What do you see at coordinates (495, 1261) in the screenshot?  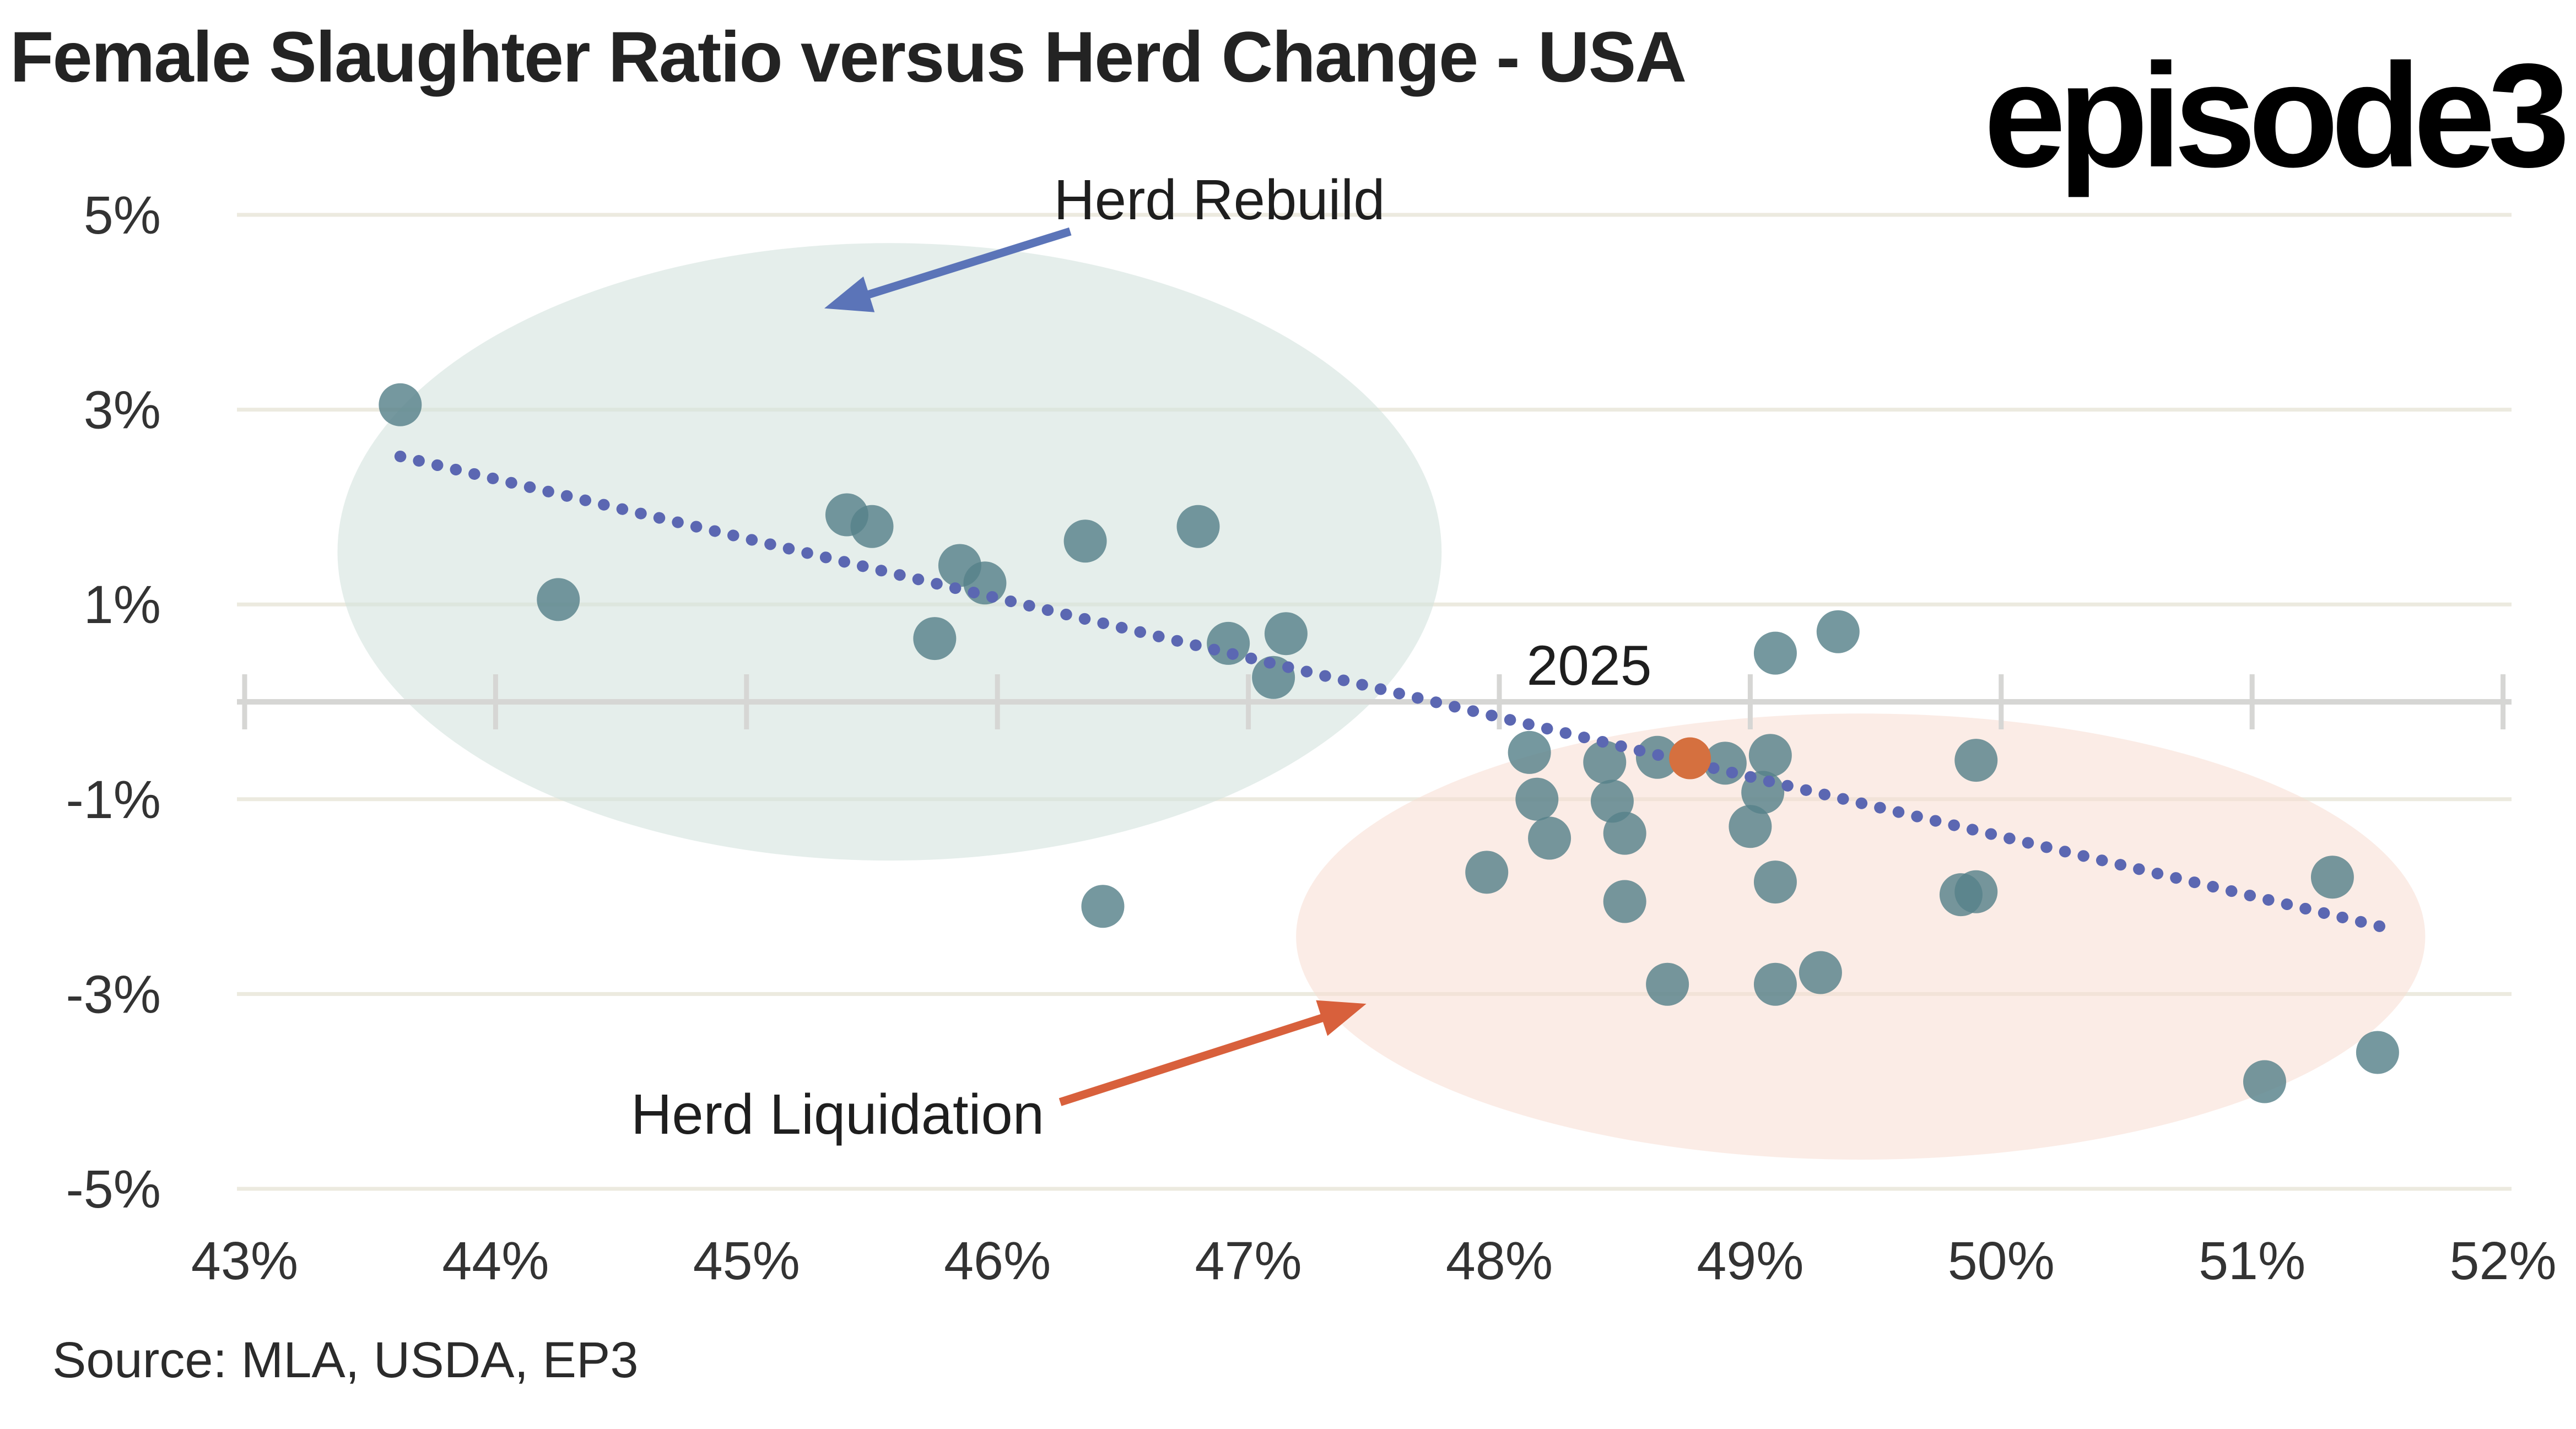 I see `x-tick-label: 44%` at bounding box center [495, 1261].